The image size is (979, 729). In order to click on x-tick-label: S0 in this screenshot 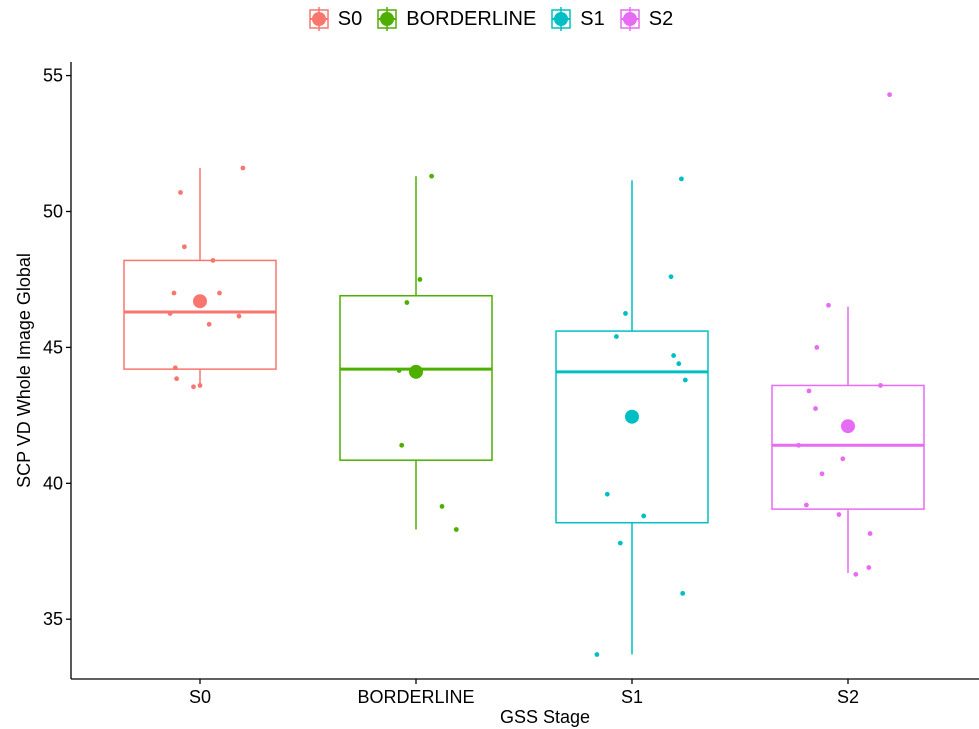, I will do `click(200, 697)`.